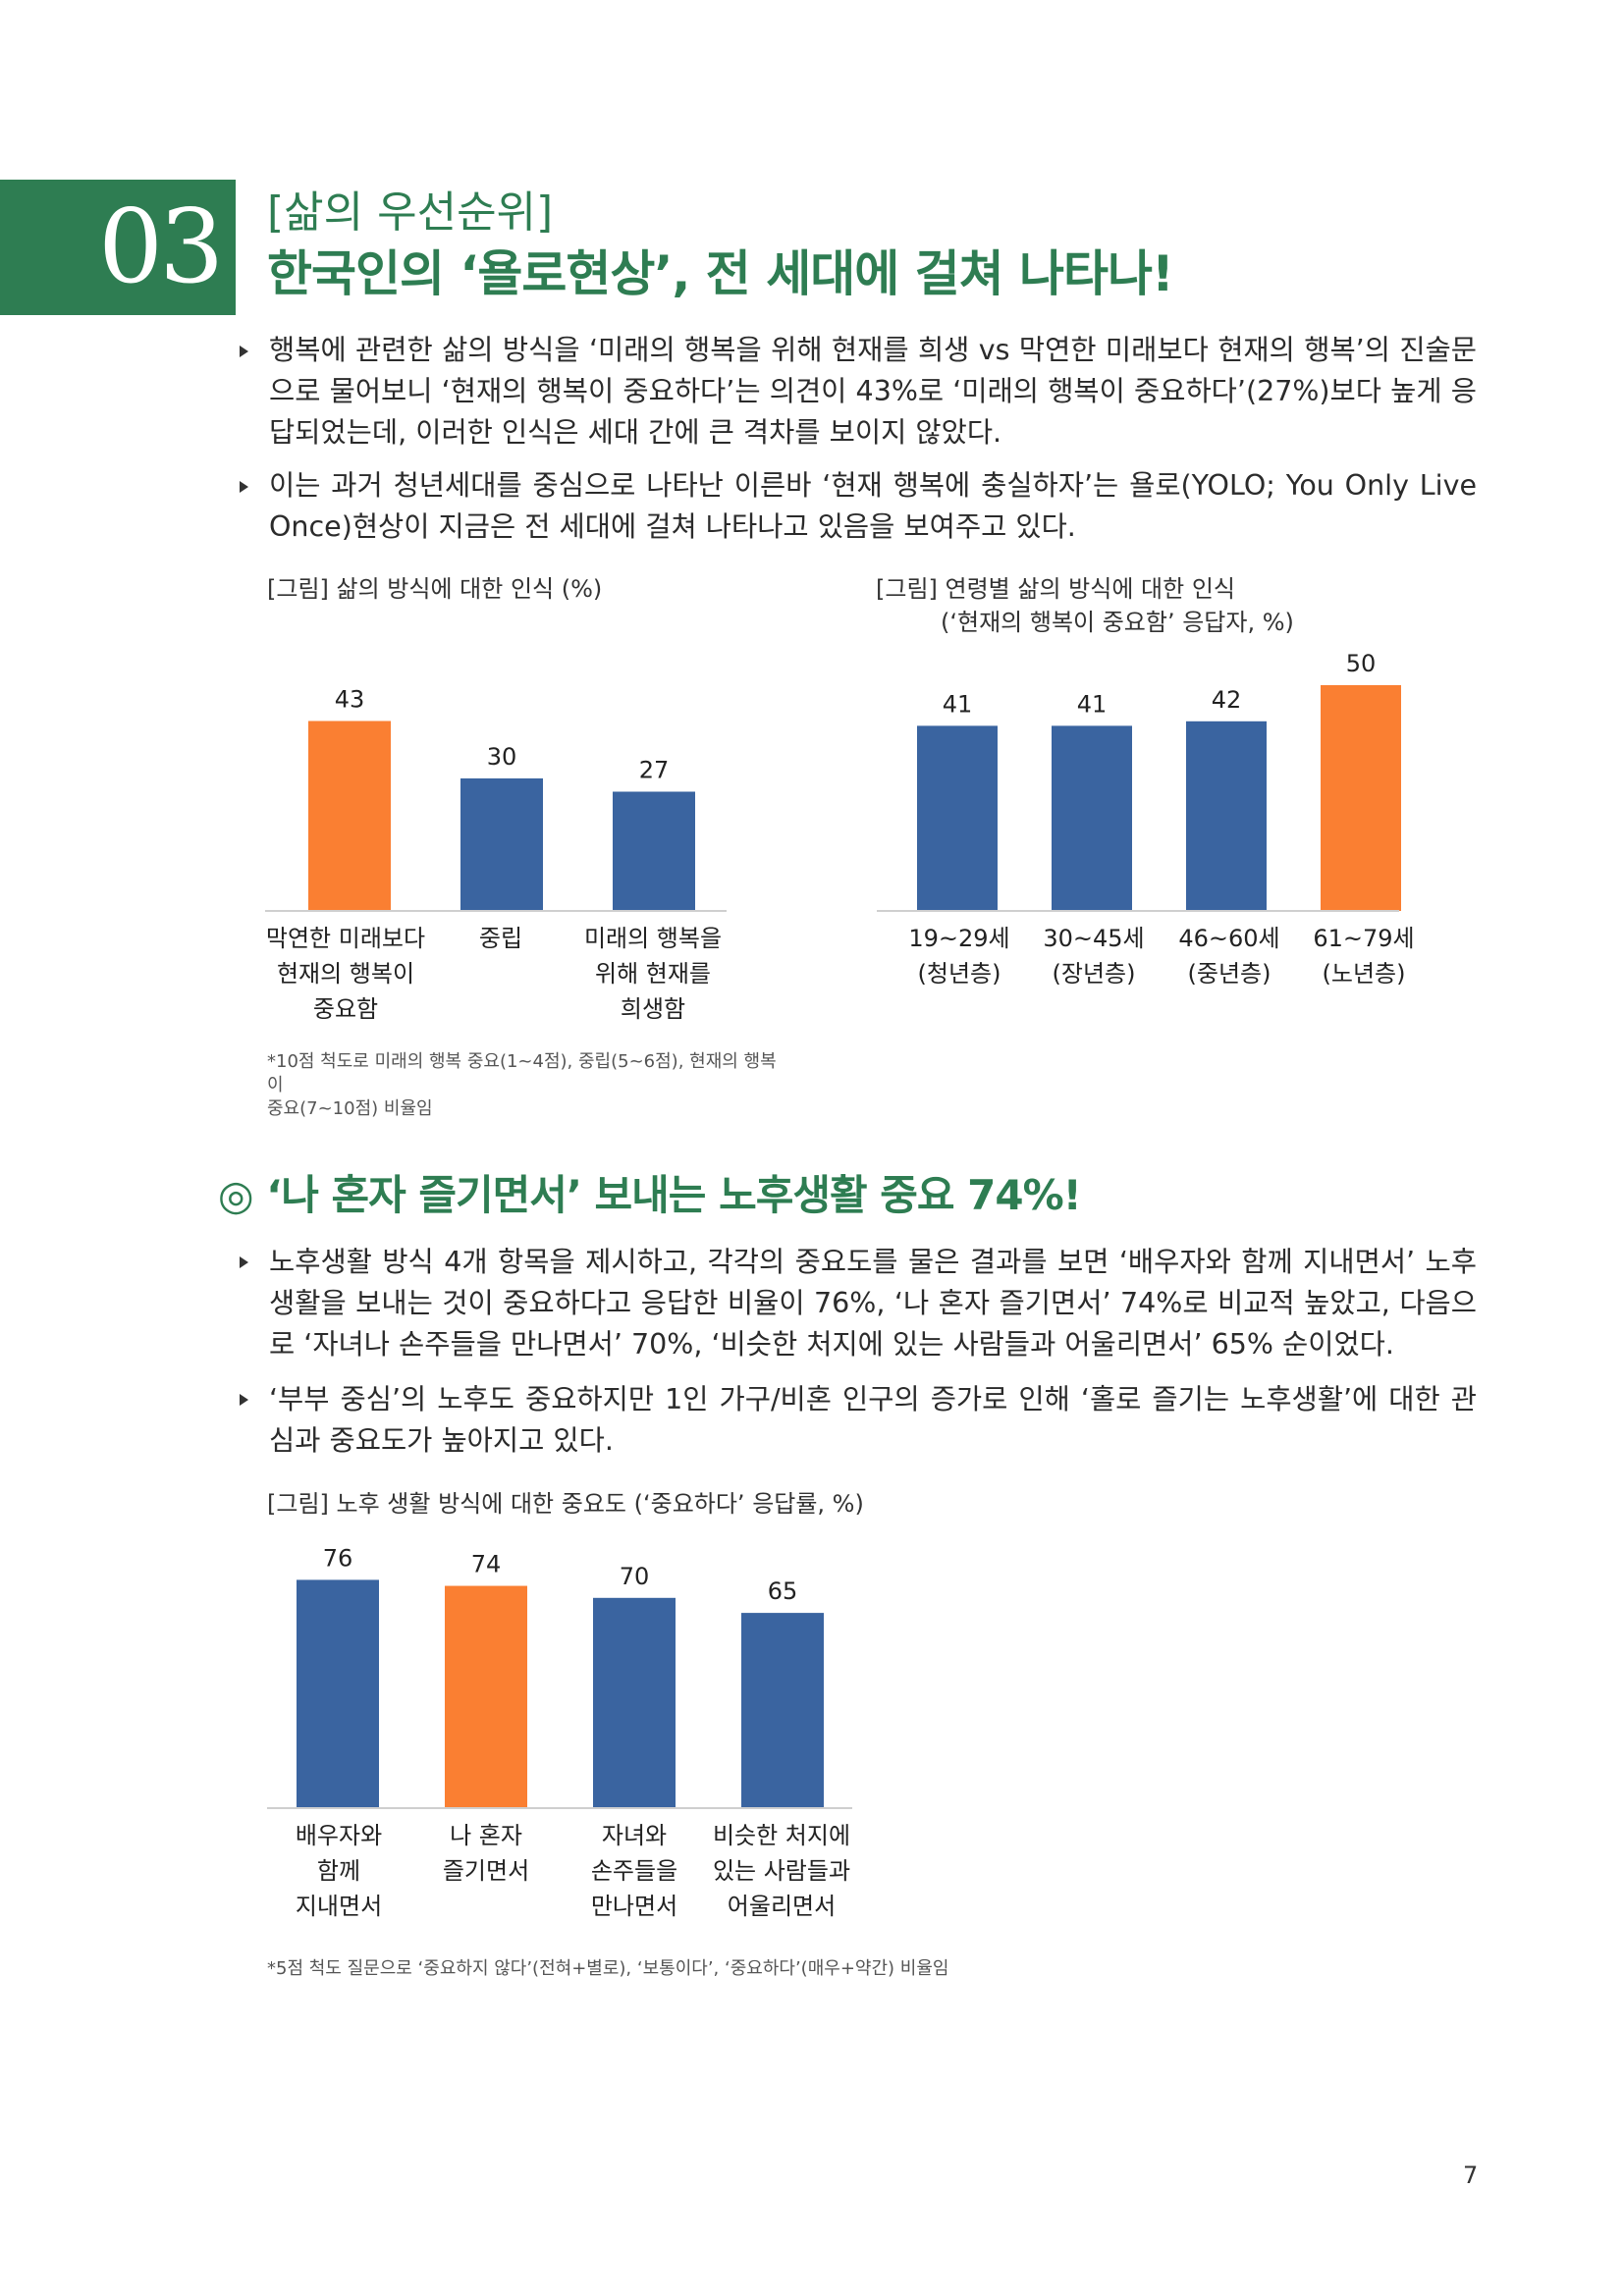 This screenshot has width=1623, height=2296. Describe the element at coordinates (1117, 622) in the screenshot. I see `figure-2-subcaption: (‘현재의 행복이 중요함’ 응답자, %)` at that location.